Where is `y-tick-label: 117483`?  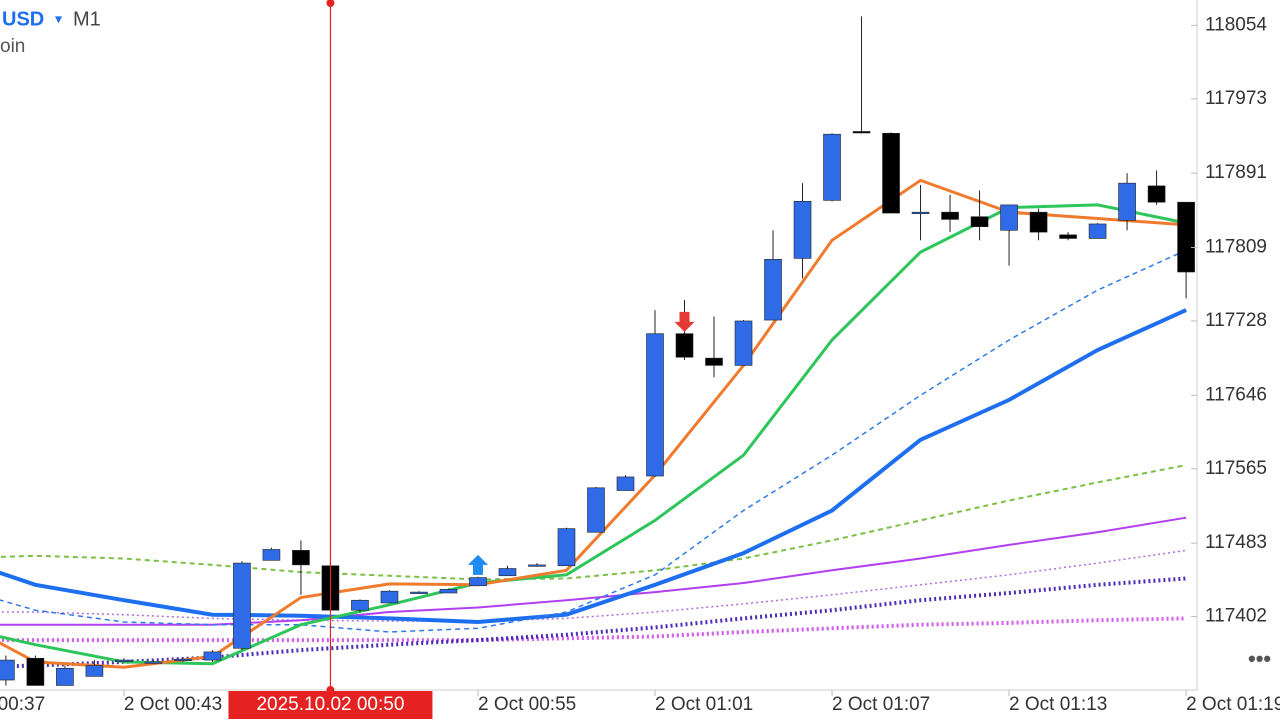 y-tick-label: 117483 is located at coordinates (1236, 542).